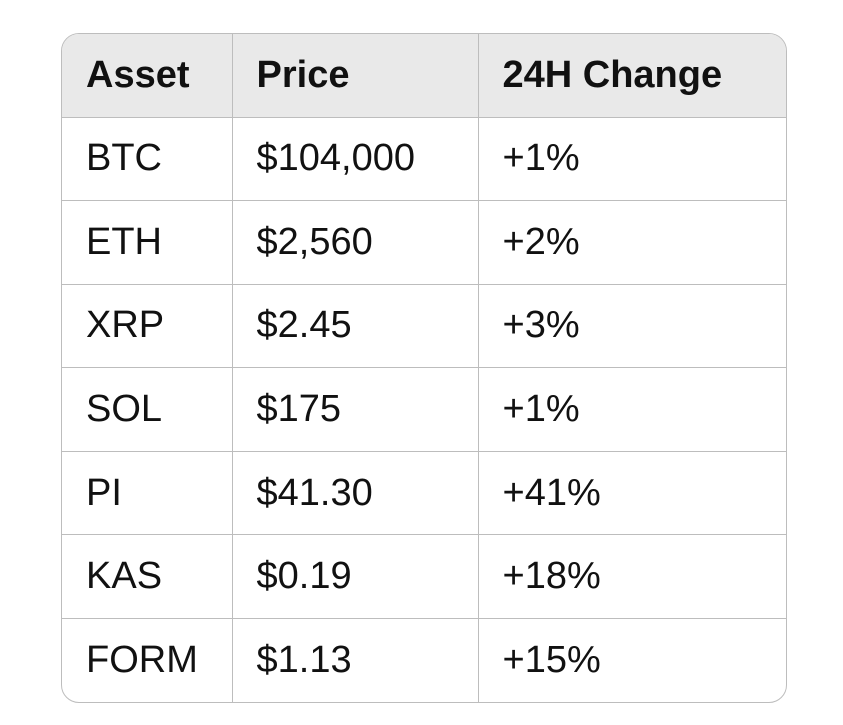 This screenshot has height=725, width=843. I want to click on table-cell: ETH, so click(147, 242).